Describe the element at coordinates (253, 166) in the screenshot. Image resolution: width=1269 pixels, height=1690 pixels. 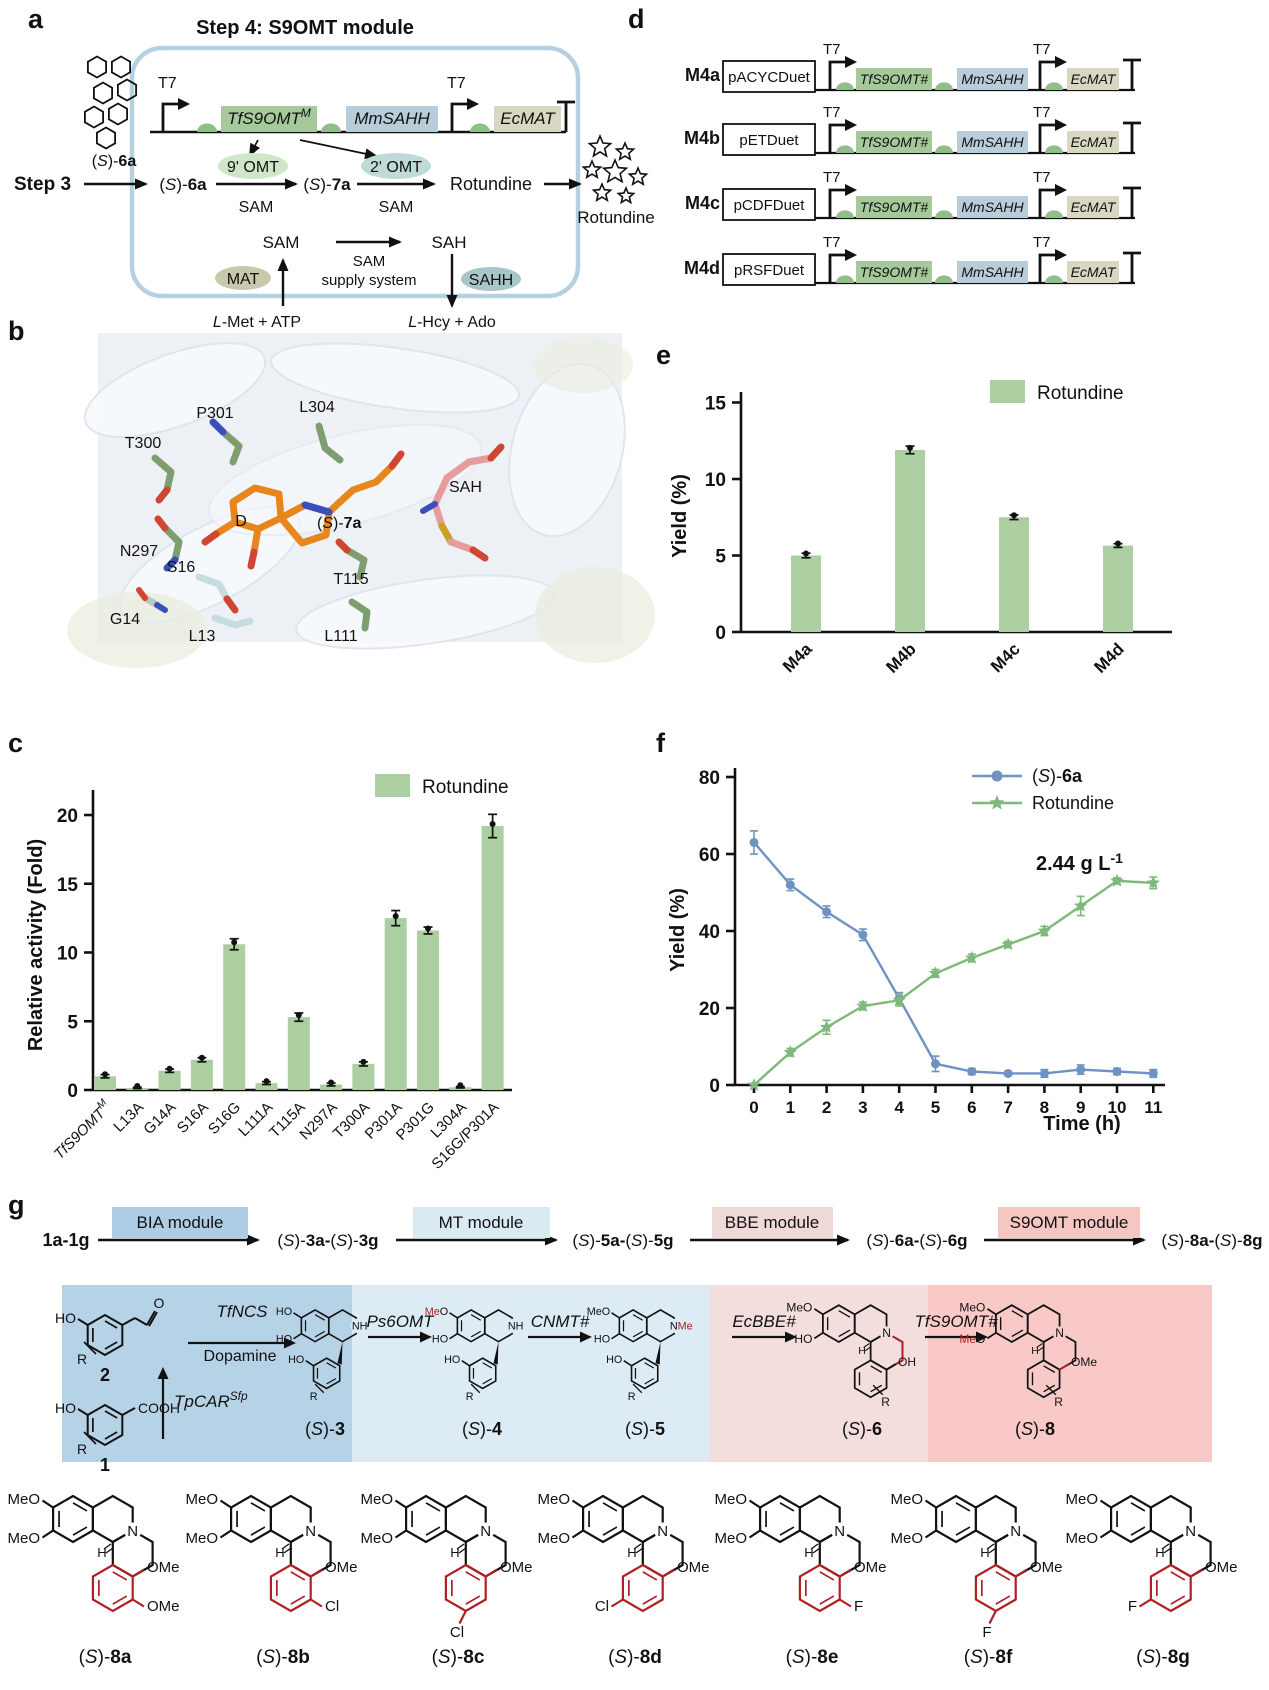
I see `enzyme-9omt-ellipse` at that location.